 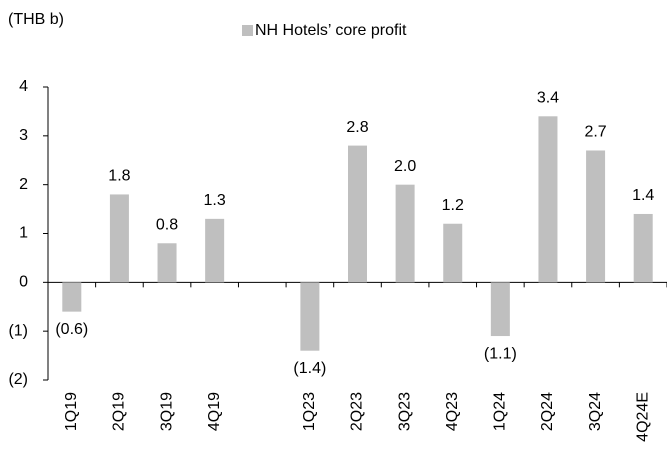 I want to click on value-label: 2.8, so click(x=357, y=127).